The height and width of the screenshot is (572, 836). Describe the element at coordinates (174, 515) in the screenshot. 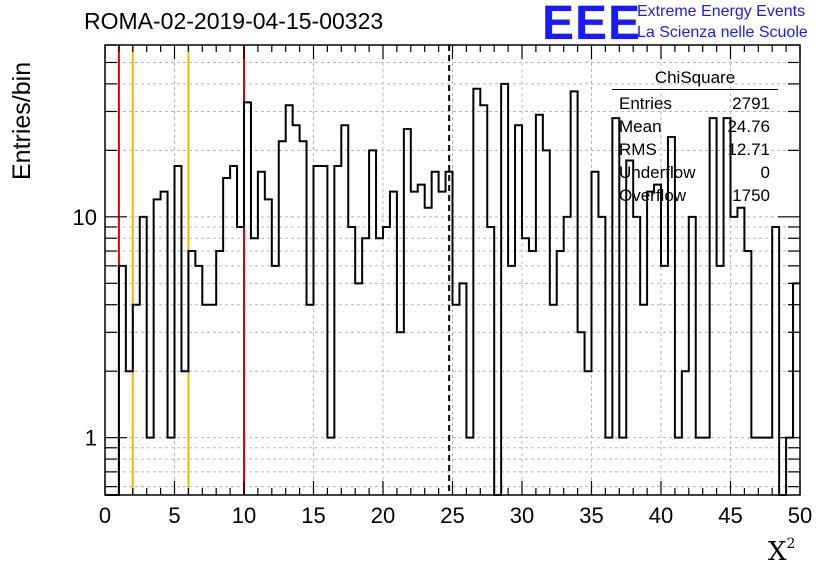

I see `x-tick-label: 5` at that location.